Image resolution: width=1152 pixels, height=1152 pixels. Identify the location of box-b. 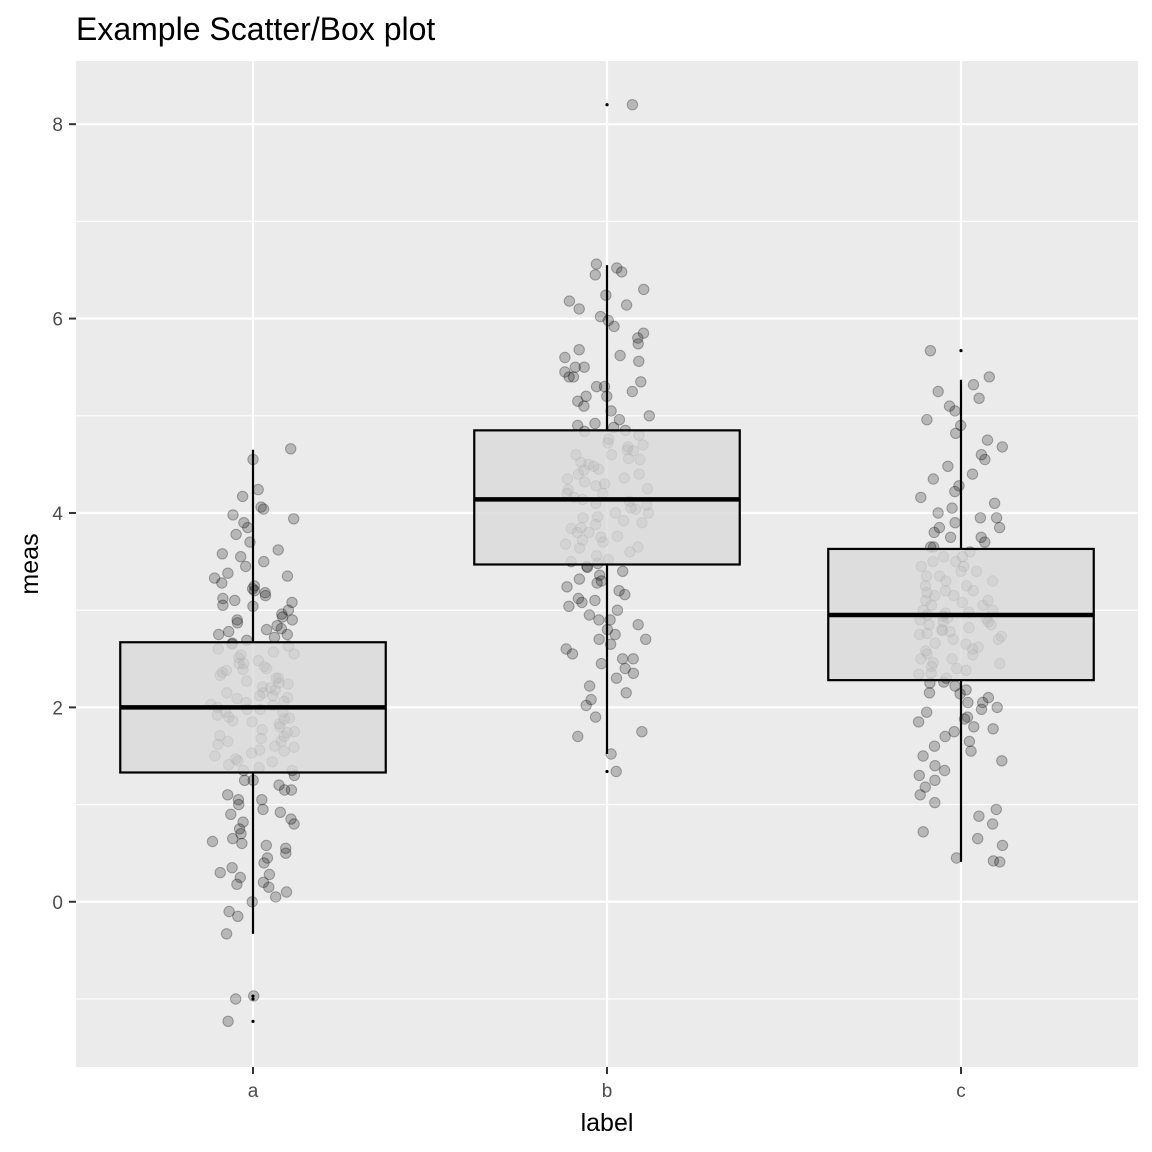
(607, 438).